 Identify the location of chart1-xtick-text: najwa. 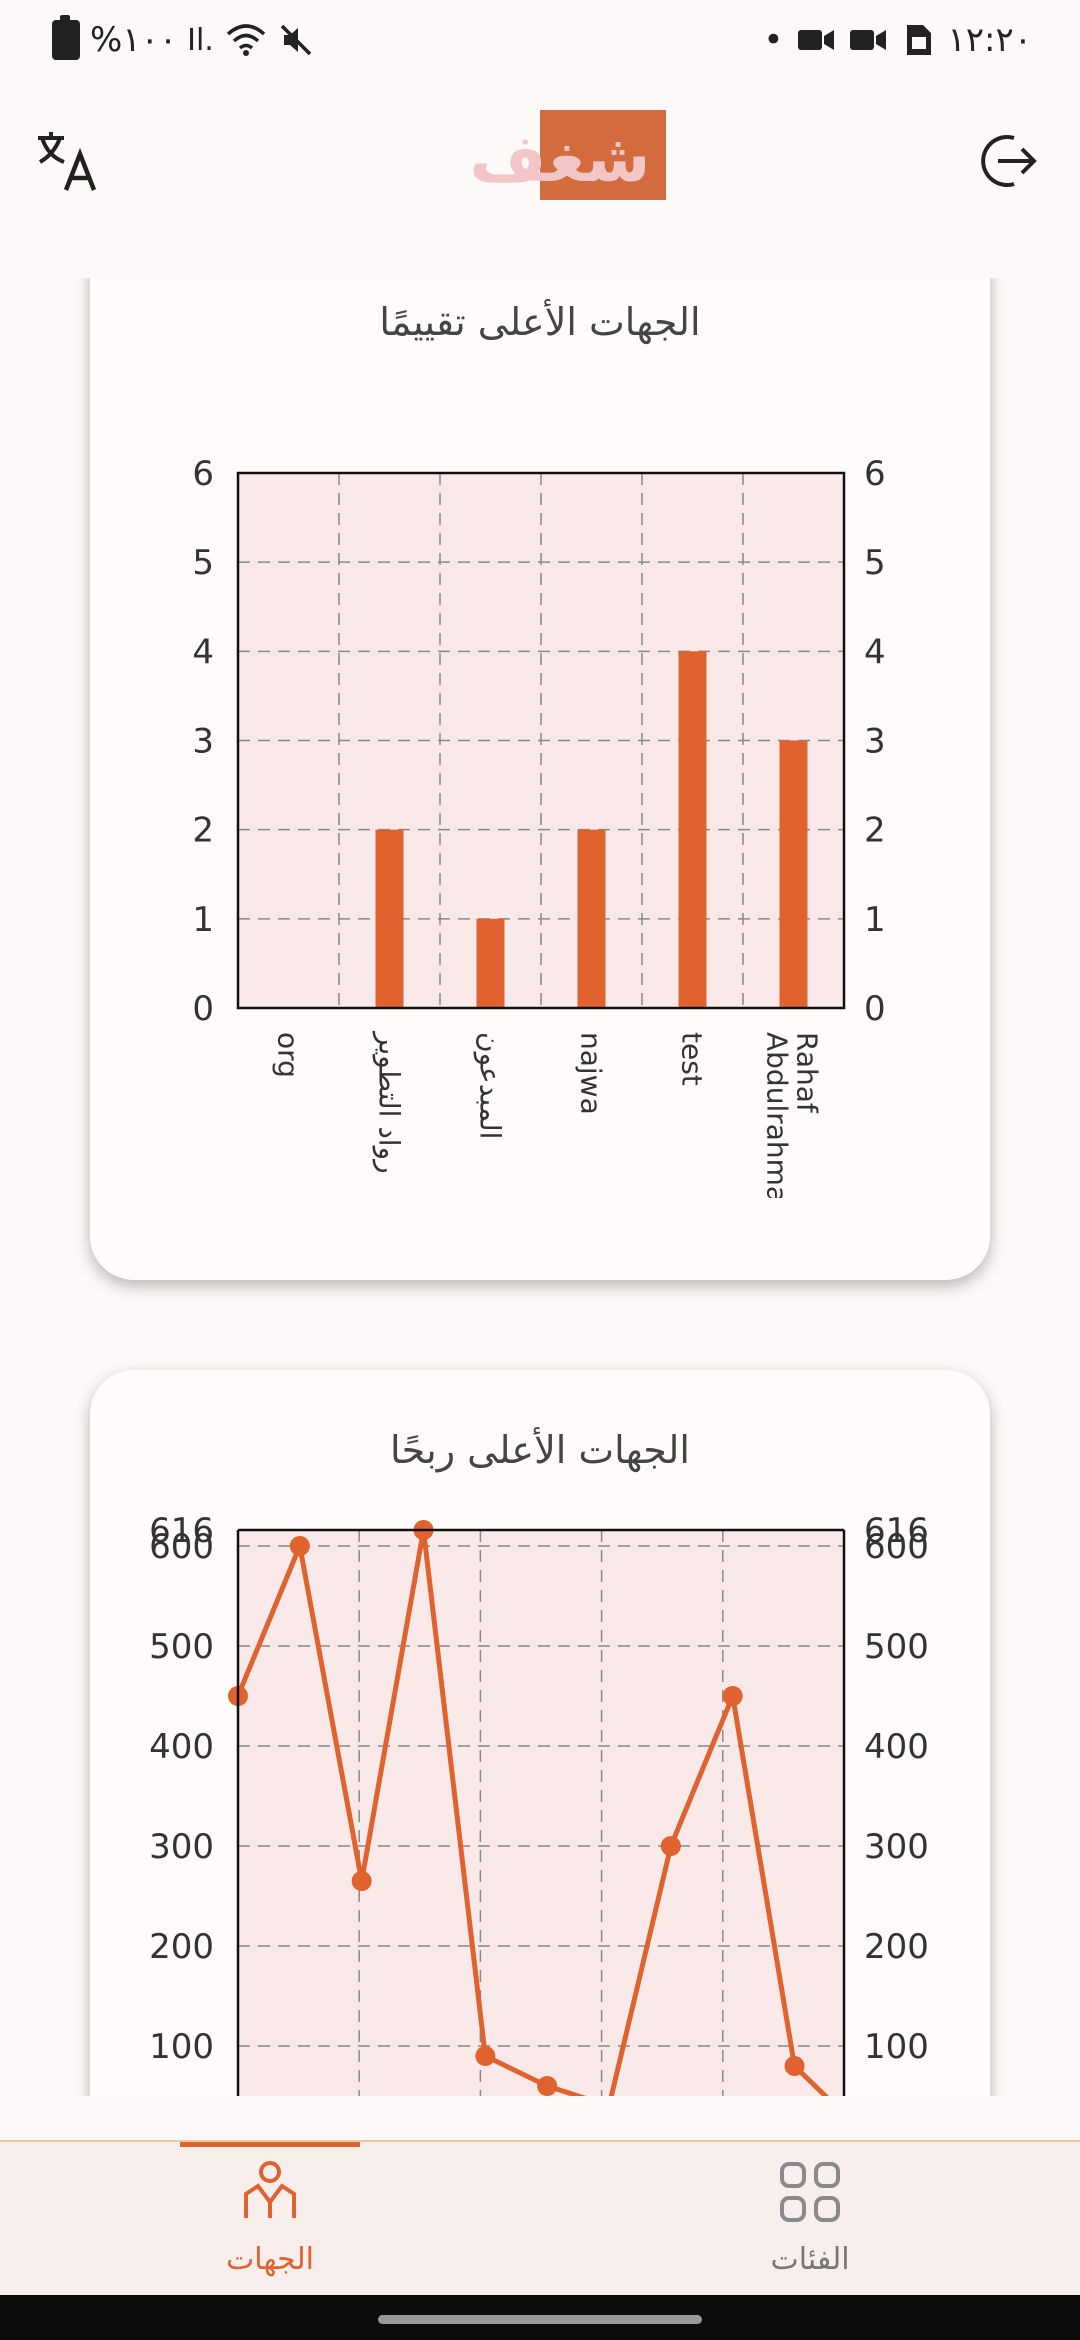
(591, 1073).